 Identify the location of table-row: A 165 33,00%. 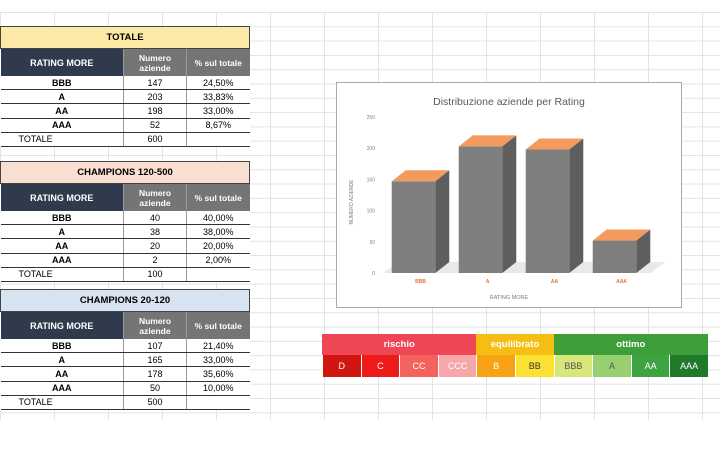
(125, 360).